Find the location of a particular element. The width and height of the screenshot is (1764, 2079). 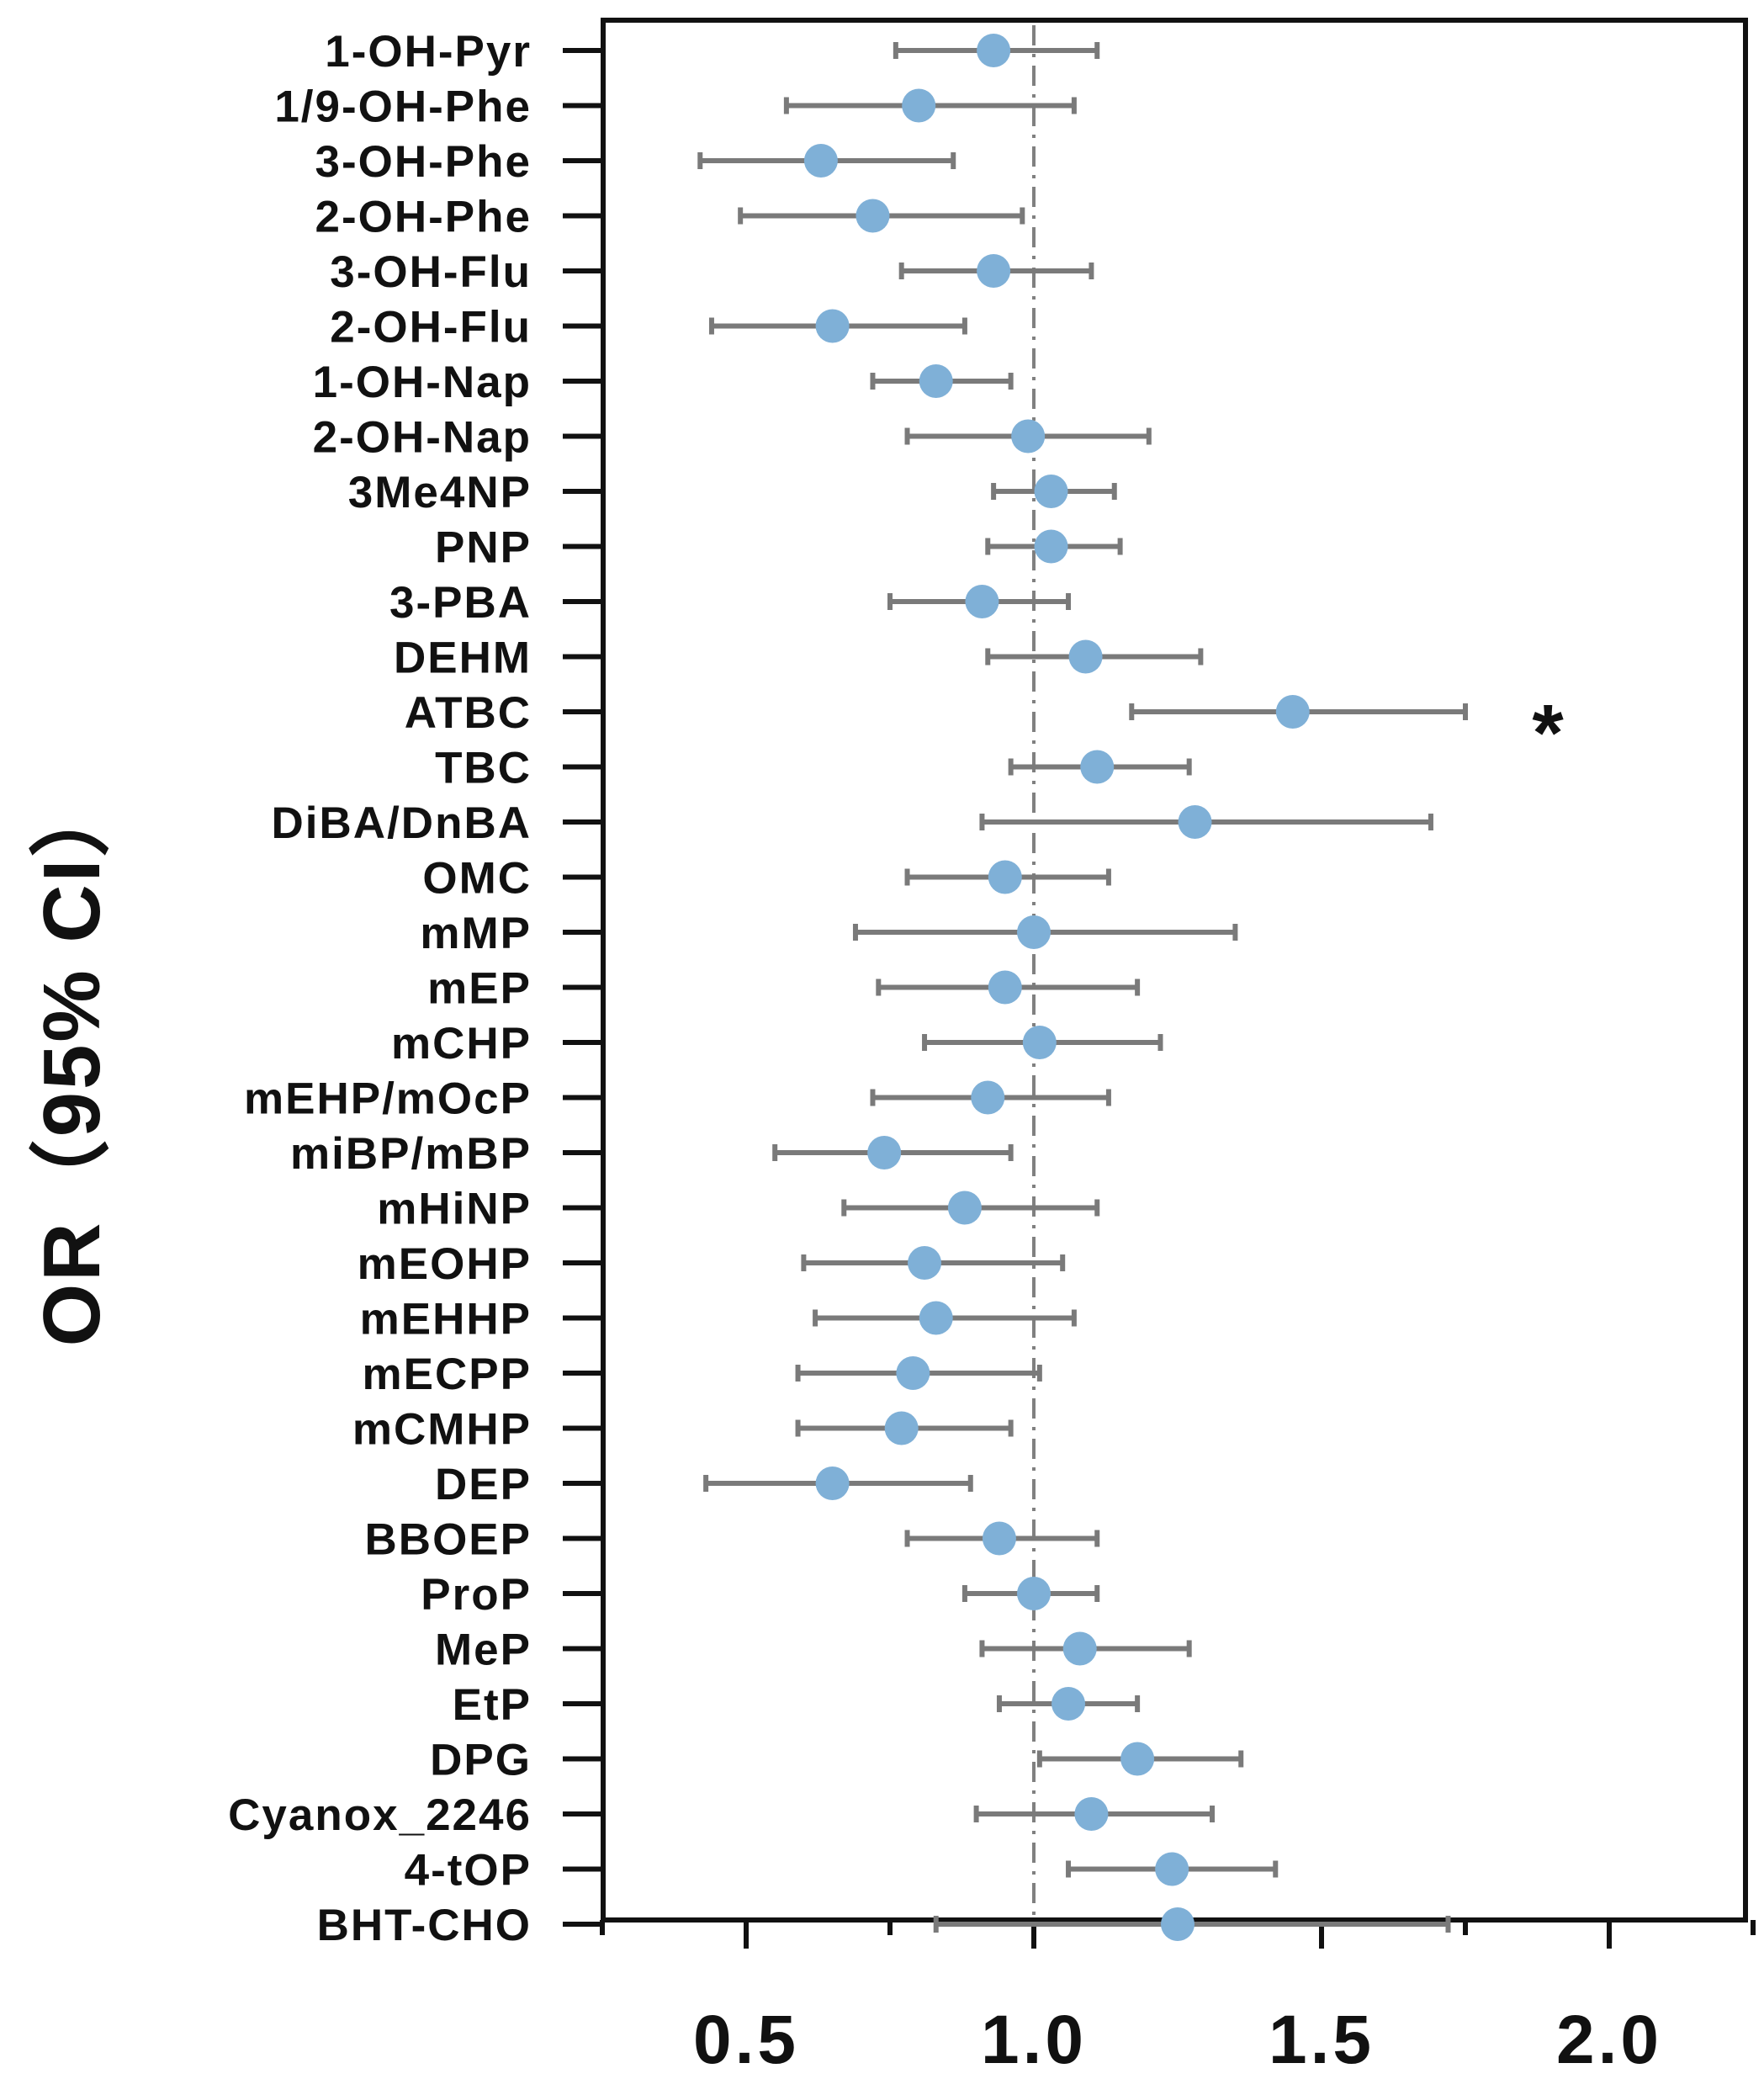

category-label: mEOHP is located at coordinates (445, 1264).